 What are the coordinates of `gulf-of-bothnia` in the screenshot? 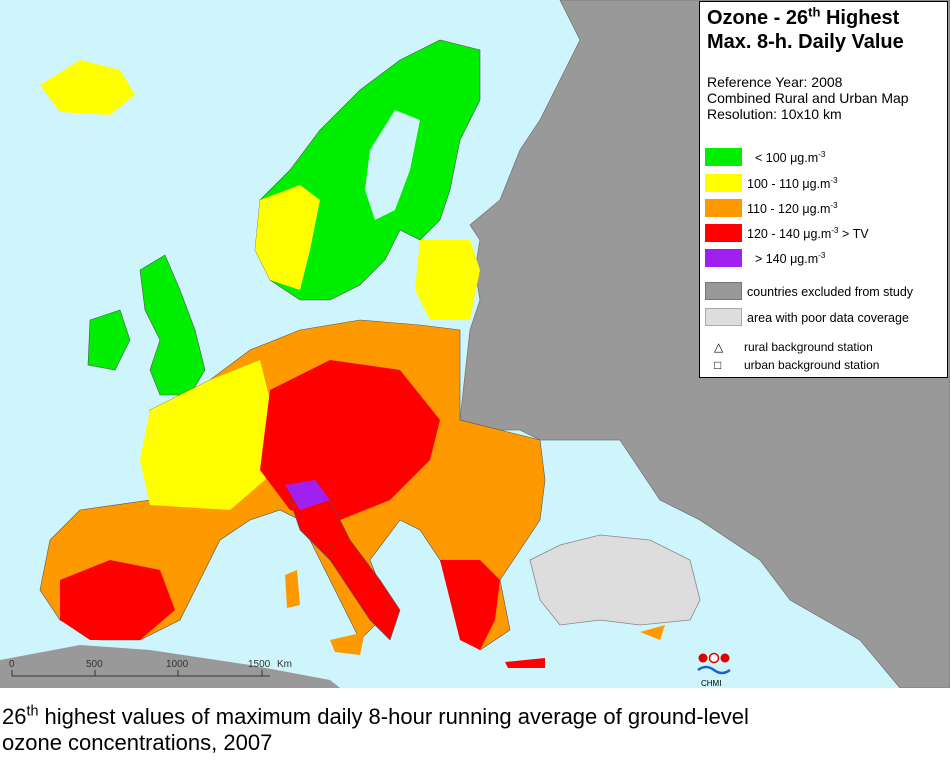 It's located at (392, 165).